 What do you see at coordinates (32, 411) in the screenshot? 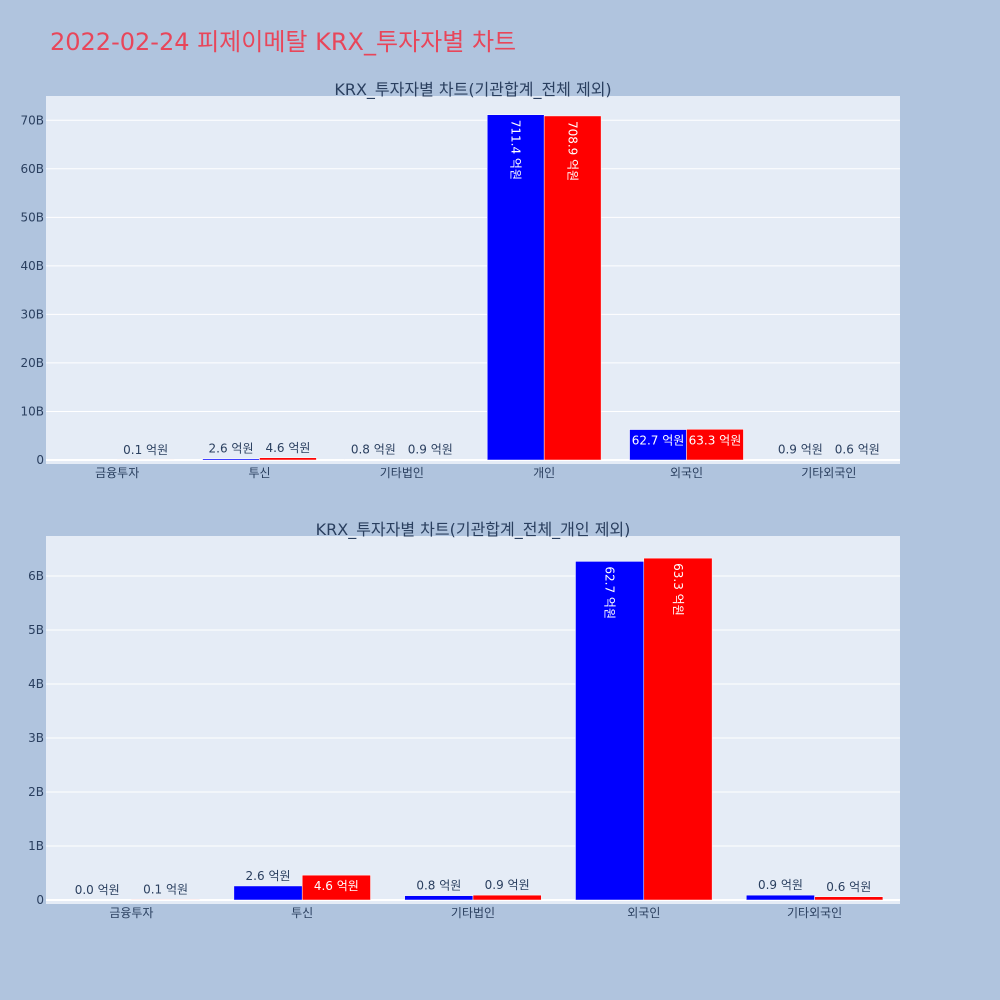
I see `y-tick-label: 10B` at bounding box center [32, 411].